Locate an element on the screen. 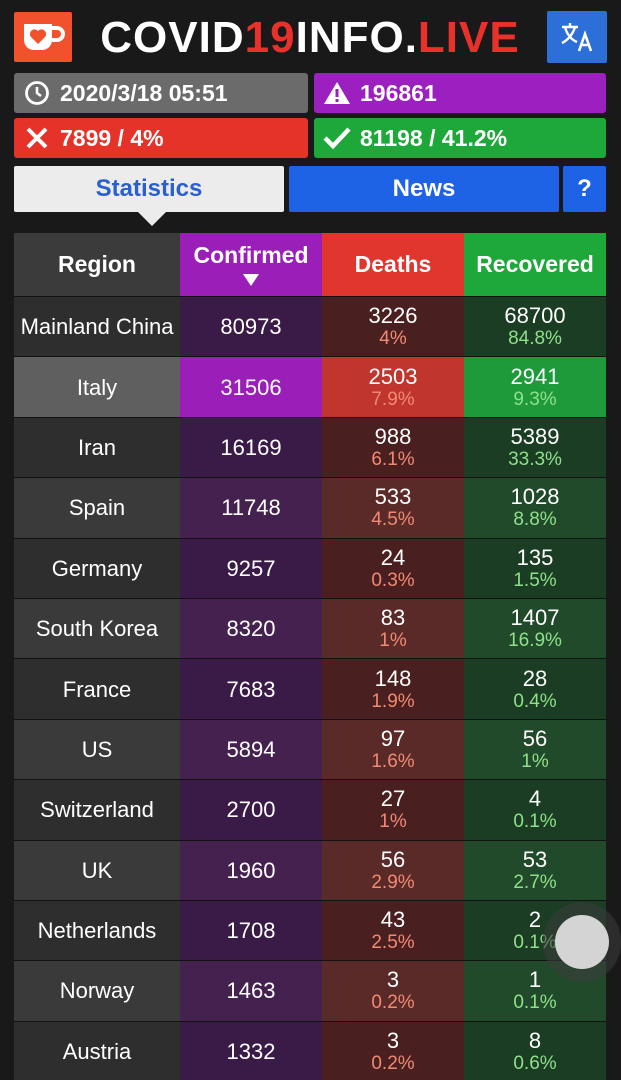 The height and width of the screenshot is (1080, 621). table-row: Germany 9257 24 0.3% 135 1.5% is located at coordinates (310, 568).